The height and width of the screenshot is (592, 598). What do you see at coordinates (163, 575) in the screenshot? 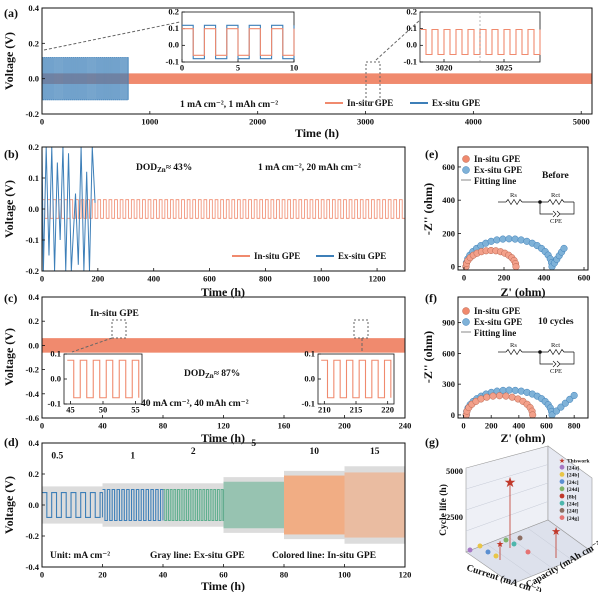
I see `x-tick-label: 40` at bounding box center [163, 575].